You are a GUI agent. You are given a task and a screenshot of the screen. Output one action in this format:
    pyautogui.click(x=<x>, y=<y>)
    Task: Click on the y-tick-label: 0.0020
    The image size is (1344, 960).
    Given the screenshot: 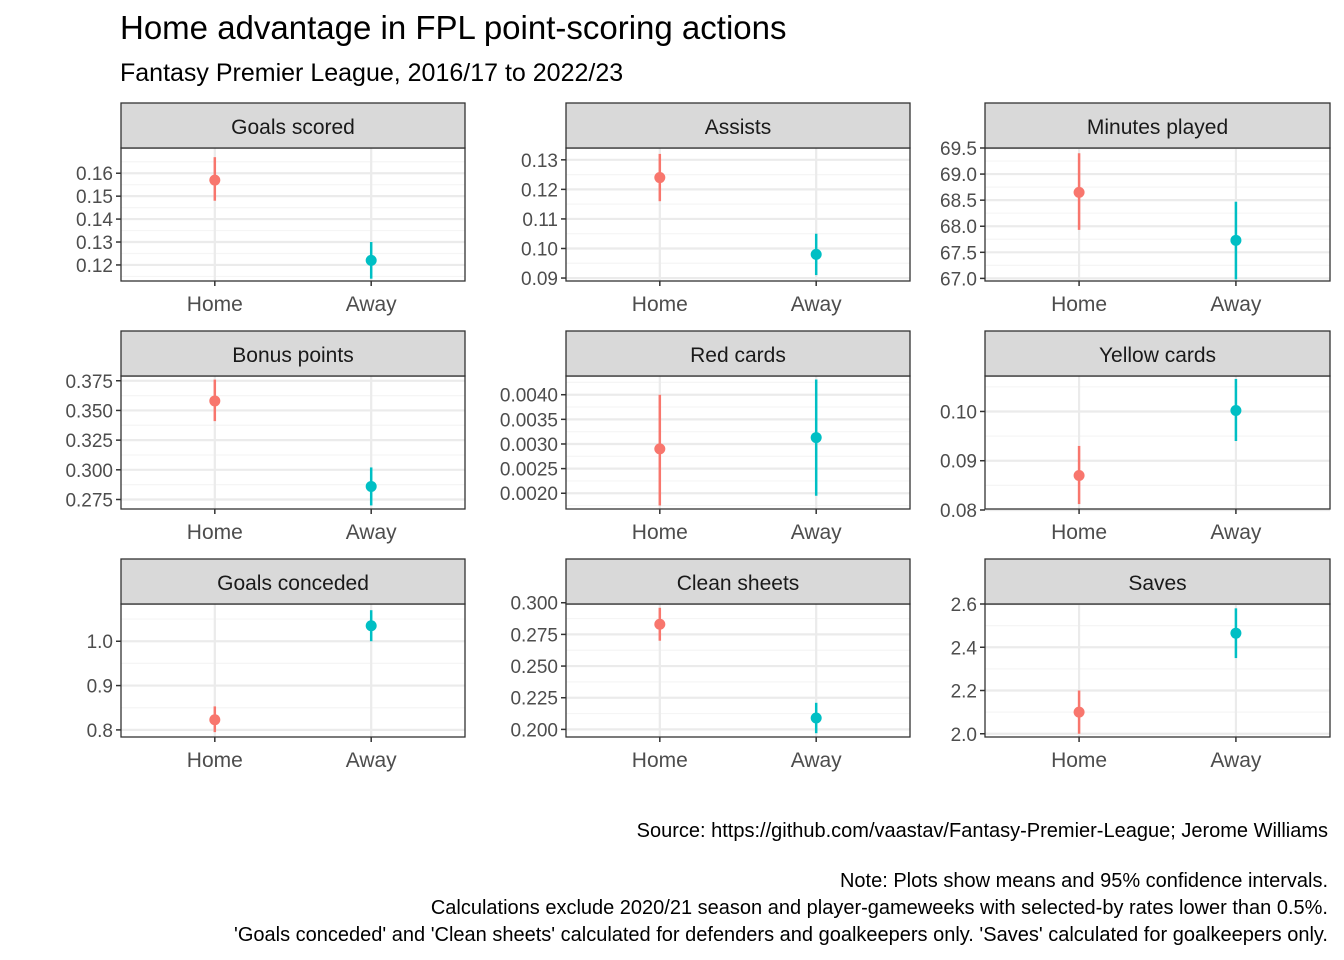 What is the action you would take?
    pyautogui.click(x=529, y=494)
    